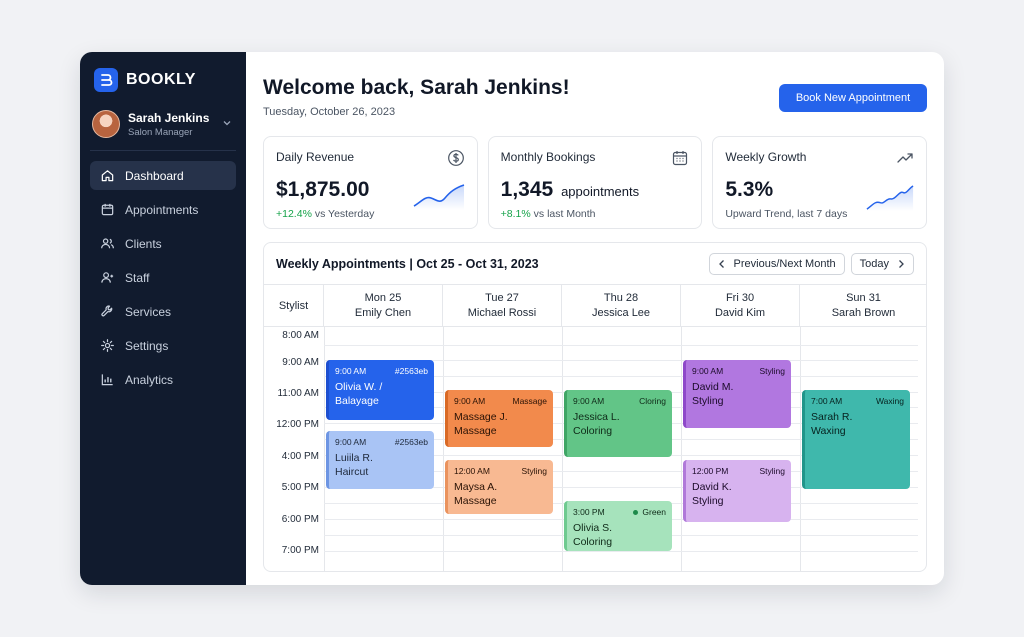  What do you see at coordinates (297, 424) in the screenshot?
I see `time-label: 12:00 PM` at bounding box center [297, 424].